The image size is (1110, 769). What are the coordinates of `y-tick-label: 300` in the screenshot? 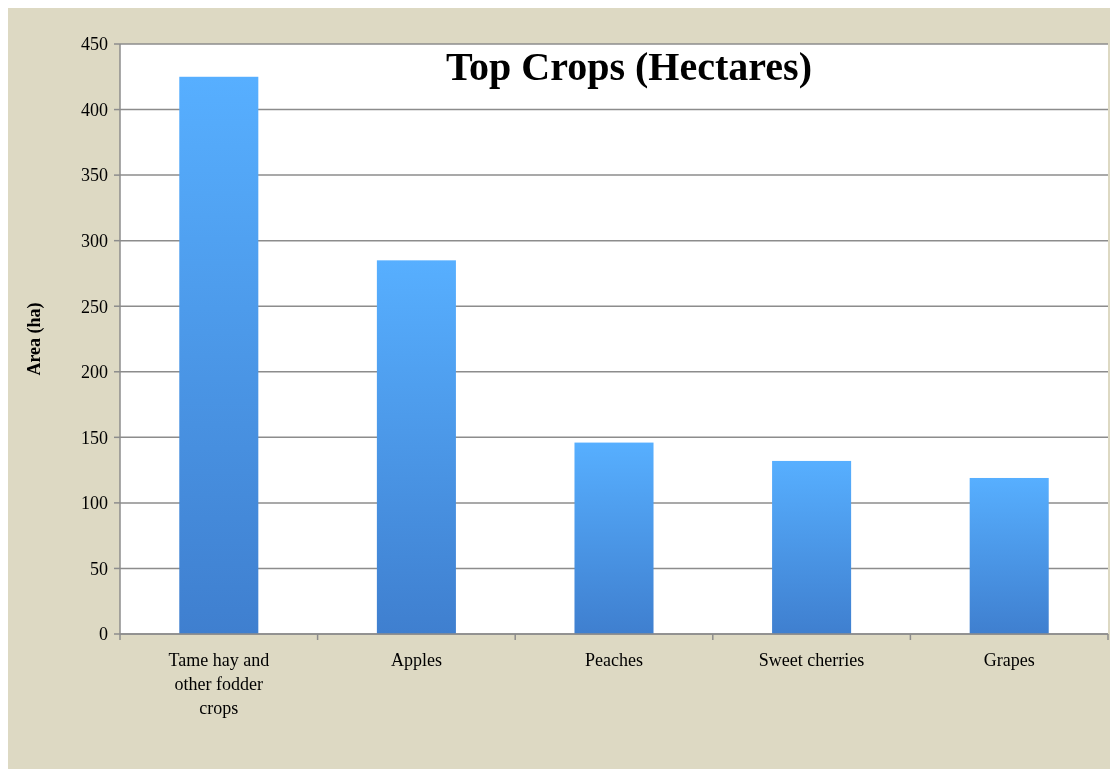 It's located at (94, 240).